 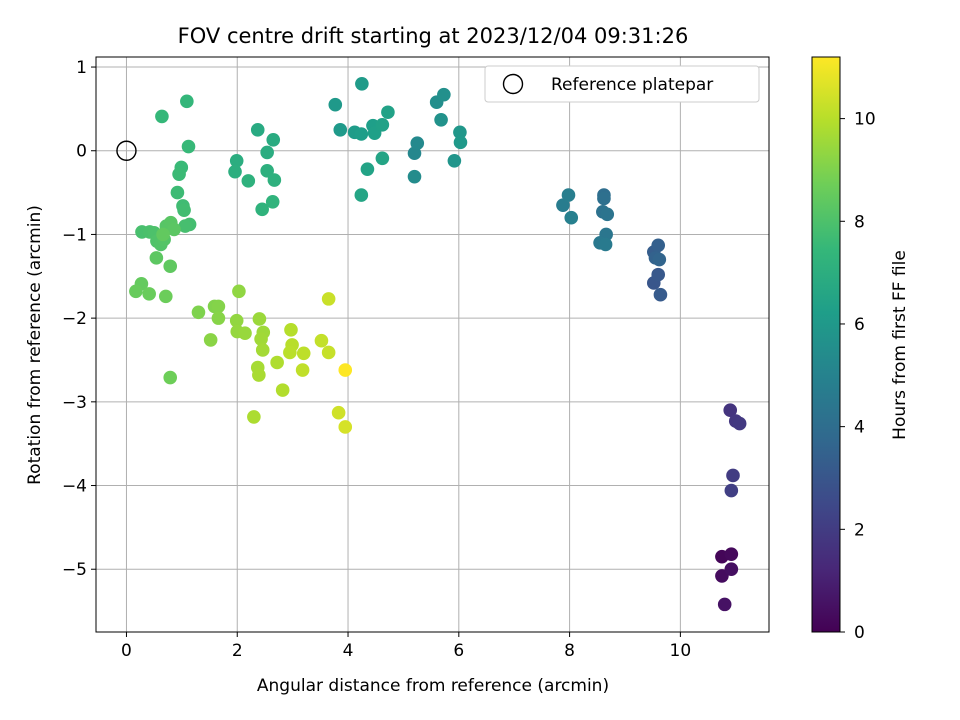 I want to click on colorbar-tick-label: 4, so click(x=859, y=428).